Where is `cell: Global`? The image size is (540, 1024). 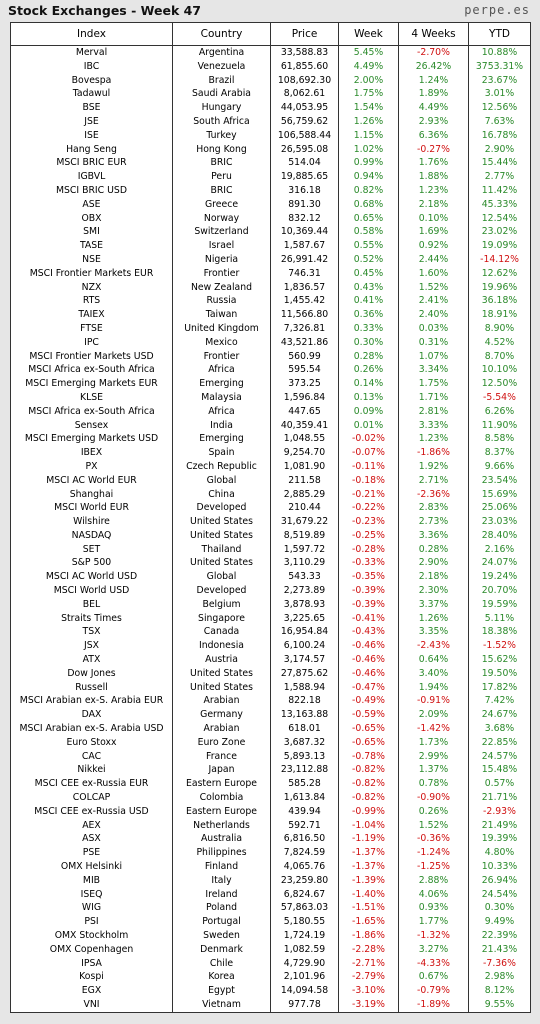
cell: Global is located at coordinates (221, 577).